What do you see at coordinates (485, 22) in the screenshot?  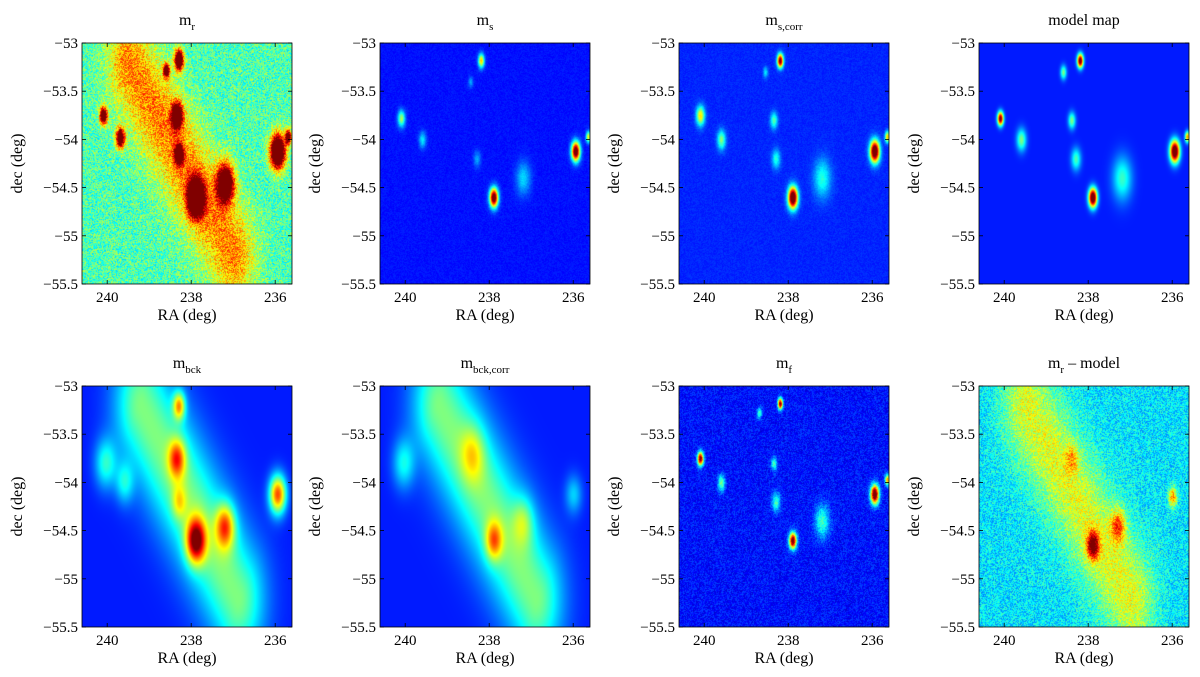 I see `panel-title: ms` at bounding box center [485, 22].